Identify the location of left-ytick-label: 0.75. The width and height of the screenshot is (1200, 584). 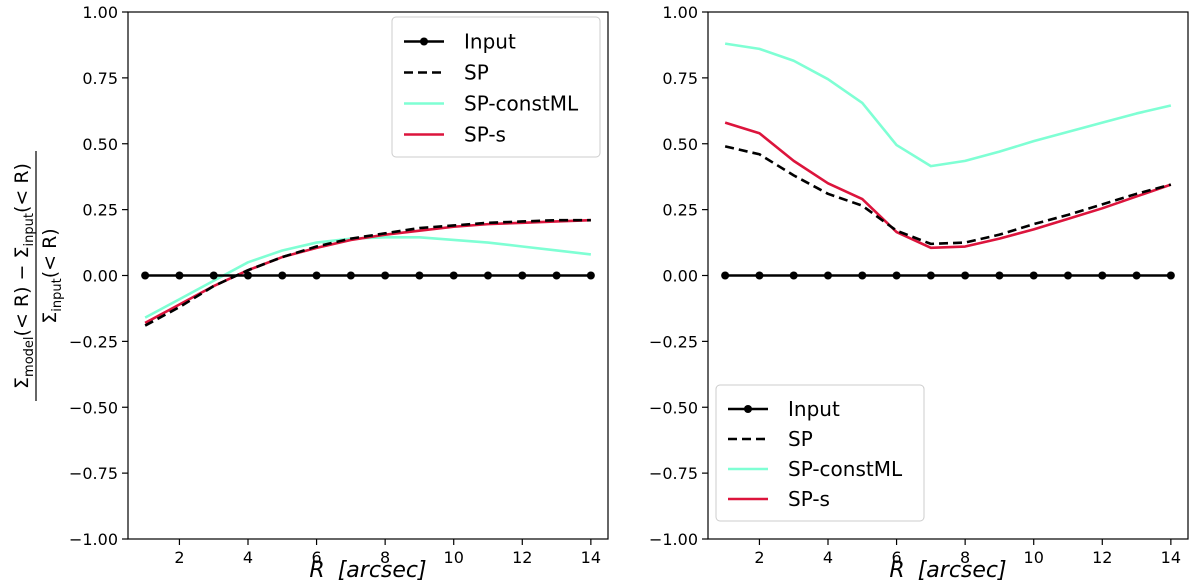
(100, 78).